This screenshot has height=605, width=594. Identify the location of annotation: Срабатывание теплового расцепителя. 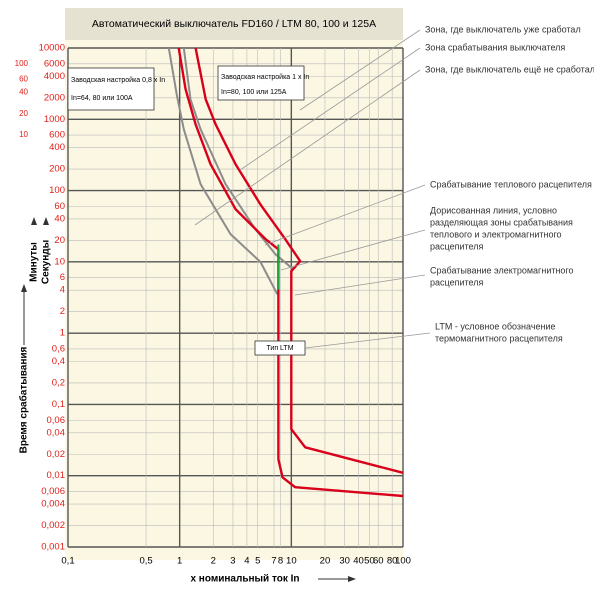
(511, 184).